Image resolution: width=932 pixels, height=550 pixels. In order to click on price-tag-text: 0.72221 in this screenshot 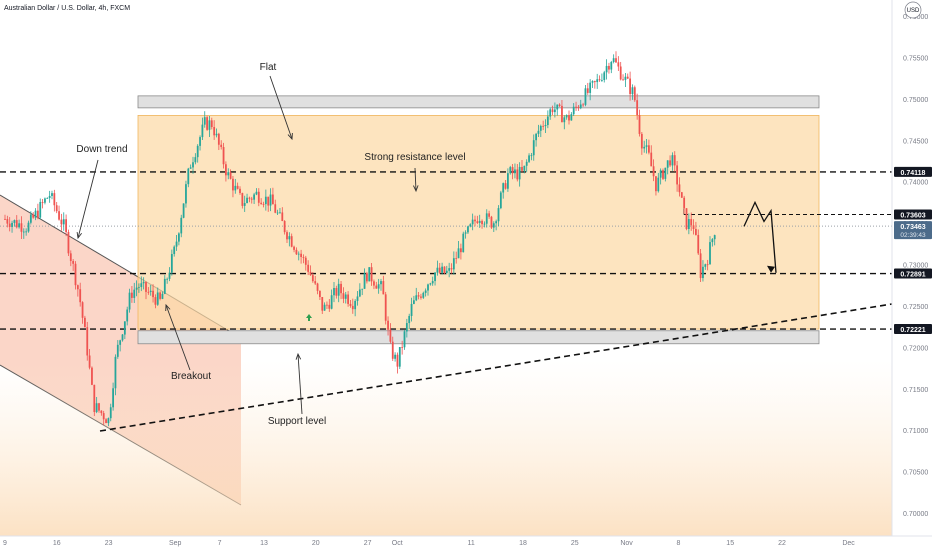, I will do `click(912, 330)`.